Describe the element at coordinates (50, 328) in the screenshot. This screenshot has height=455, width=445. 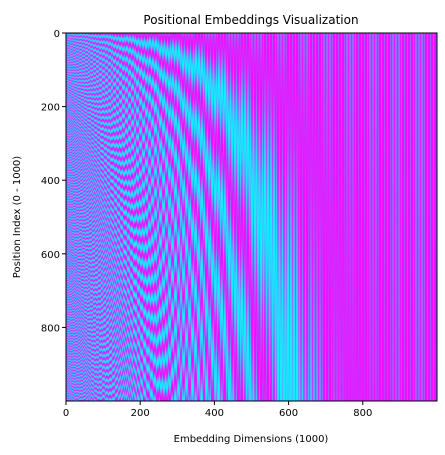
I see `y-tick-label: 800` at that location.